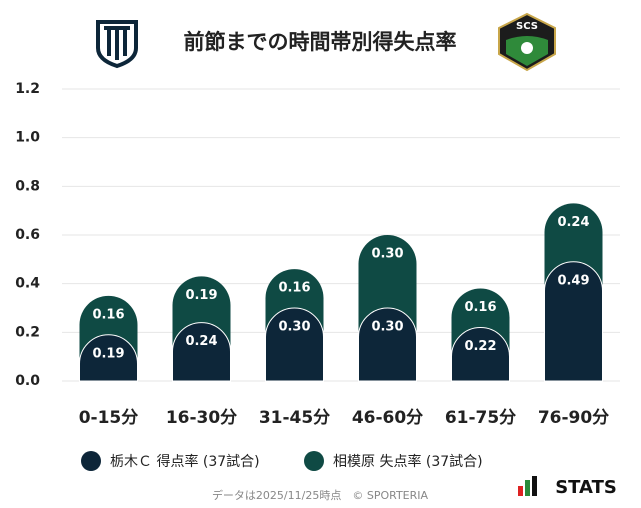  I want to click on data-label: 0.49, so click(573, 280).